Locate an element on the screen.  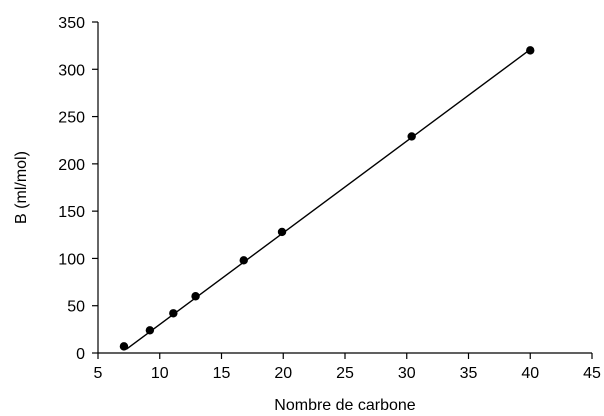
x-axis-title: Nombre de carbone is located at coordinates (345, 405).